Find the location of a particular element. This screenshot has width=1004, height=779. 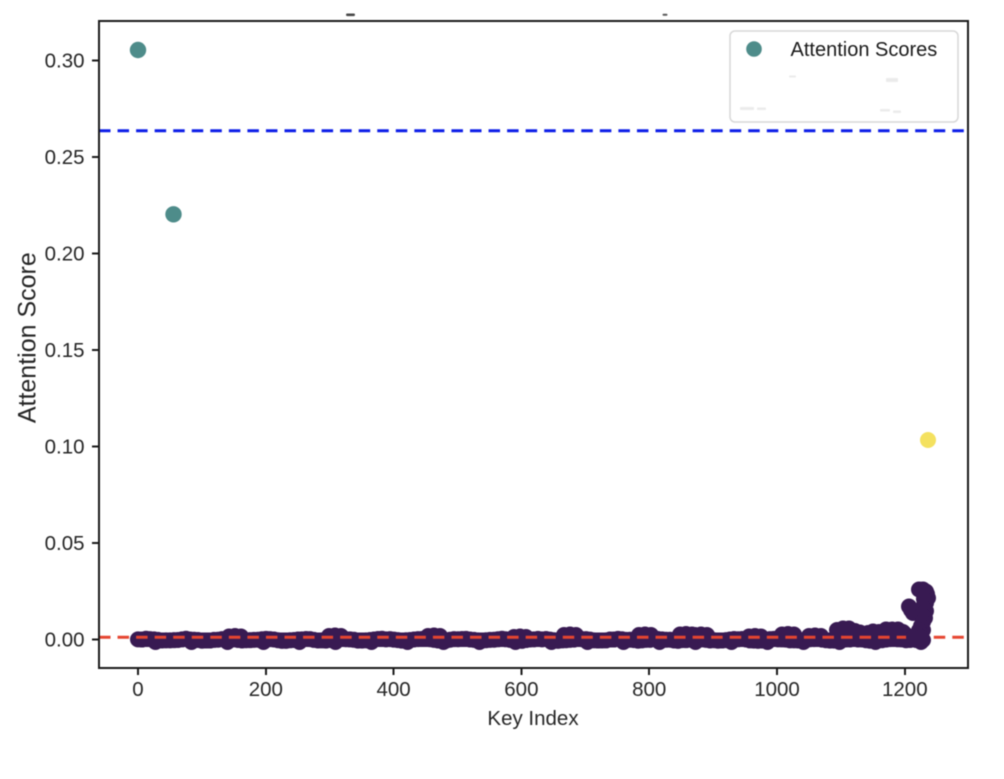

svg-text: 1200 is located at coordinates (905, 689).